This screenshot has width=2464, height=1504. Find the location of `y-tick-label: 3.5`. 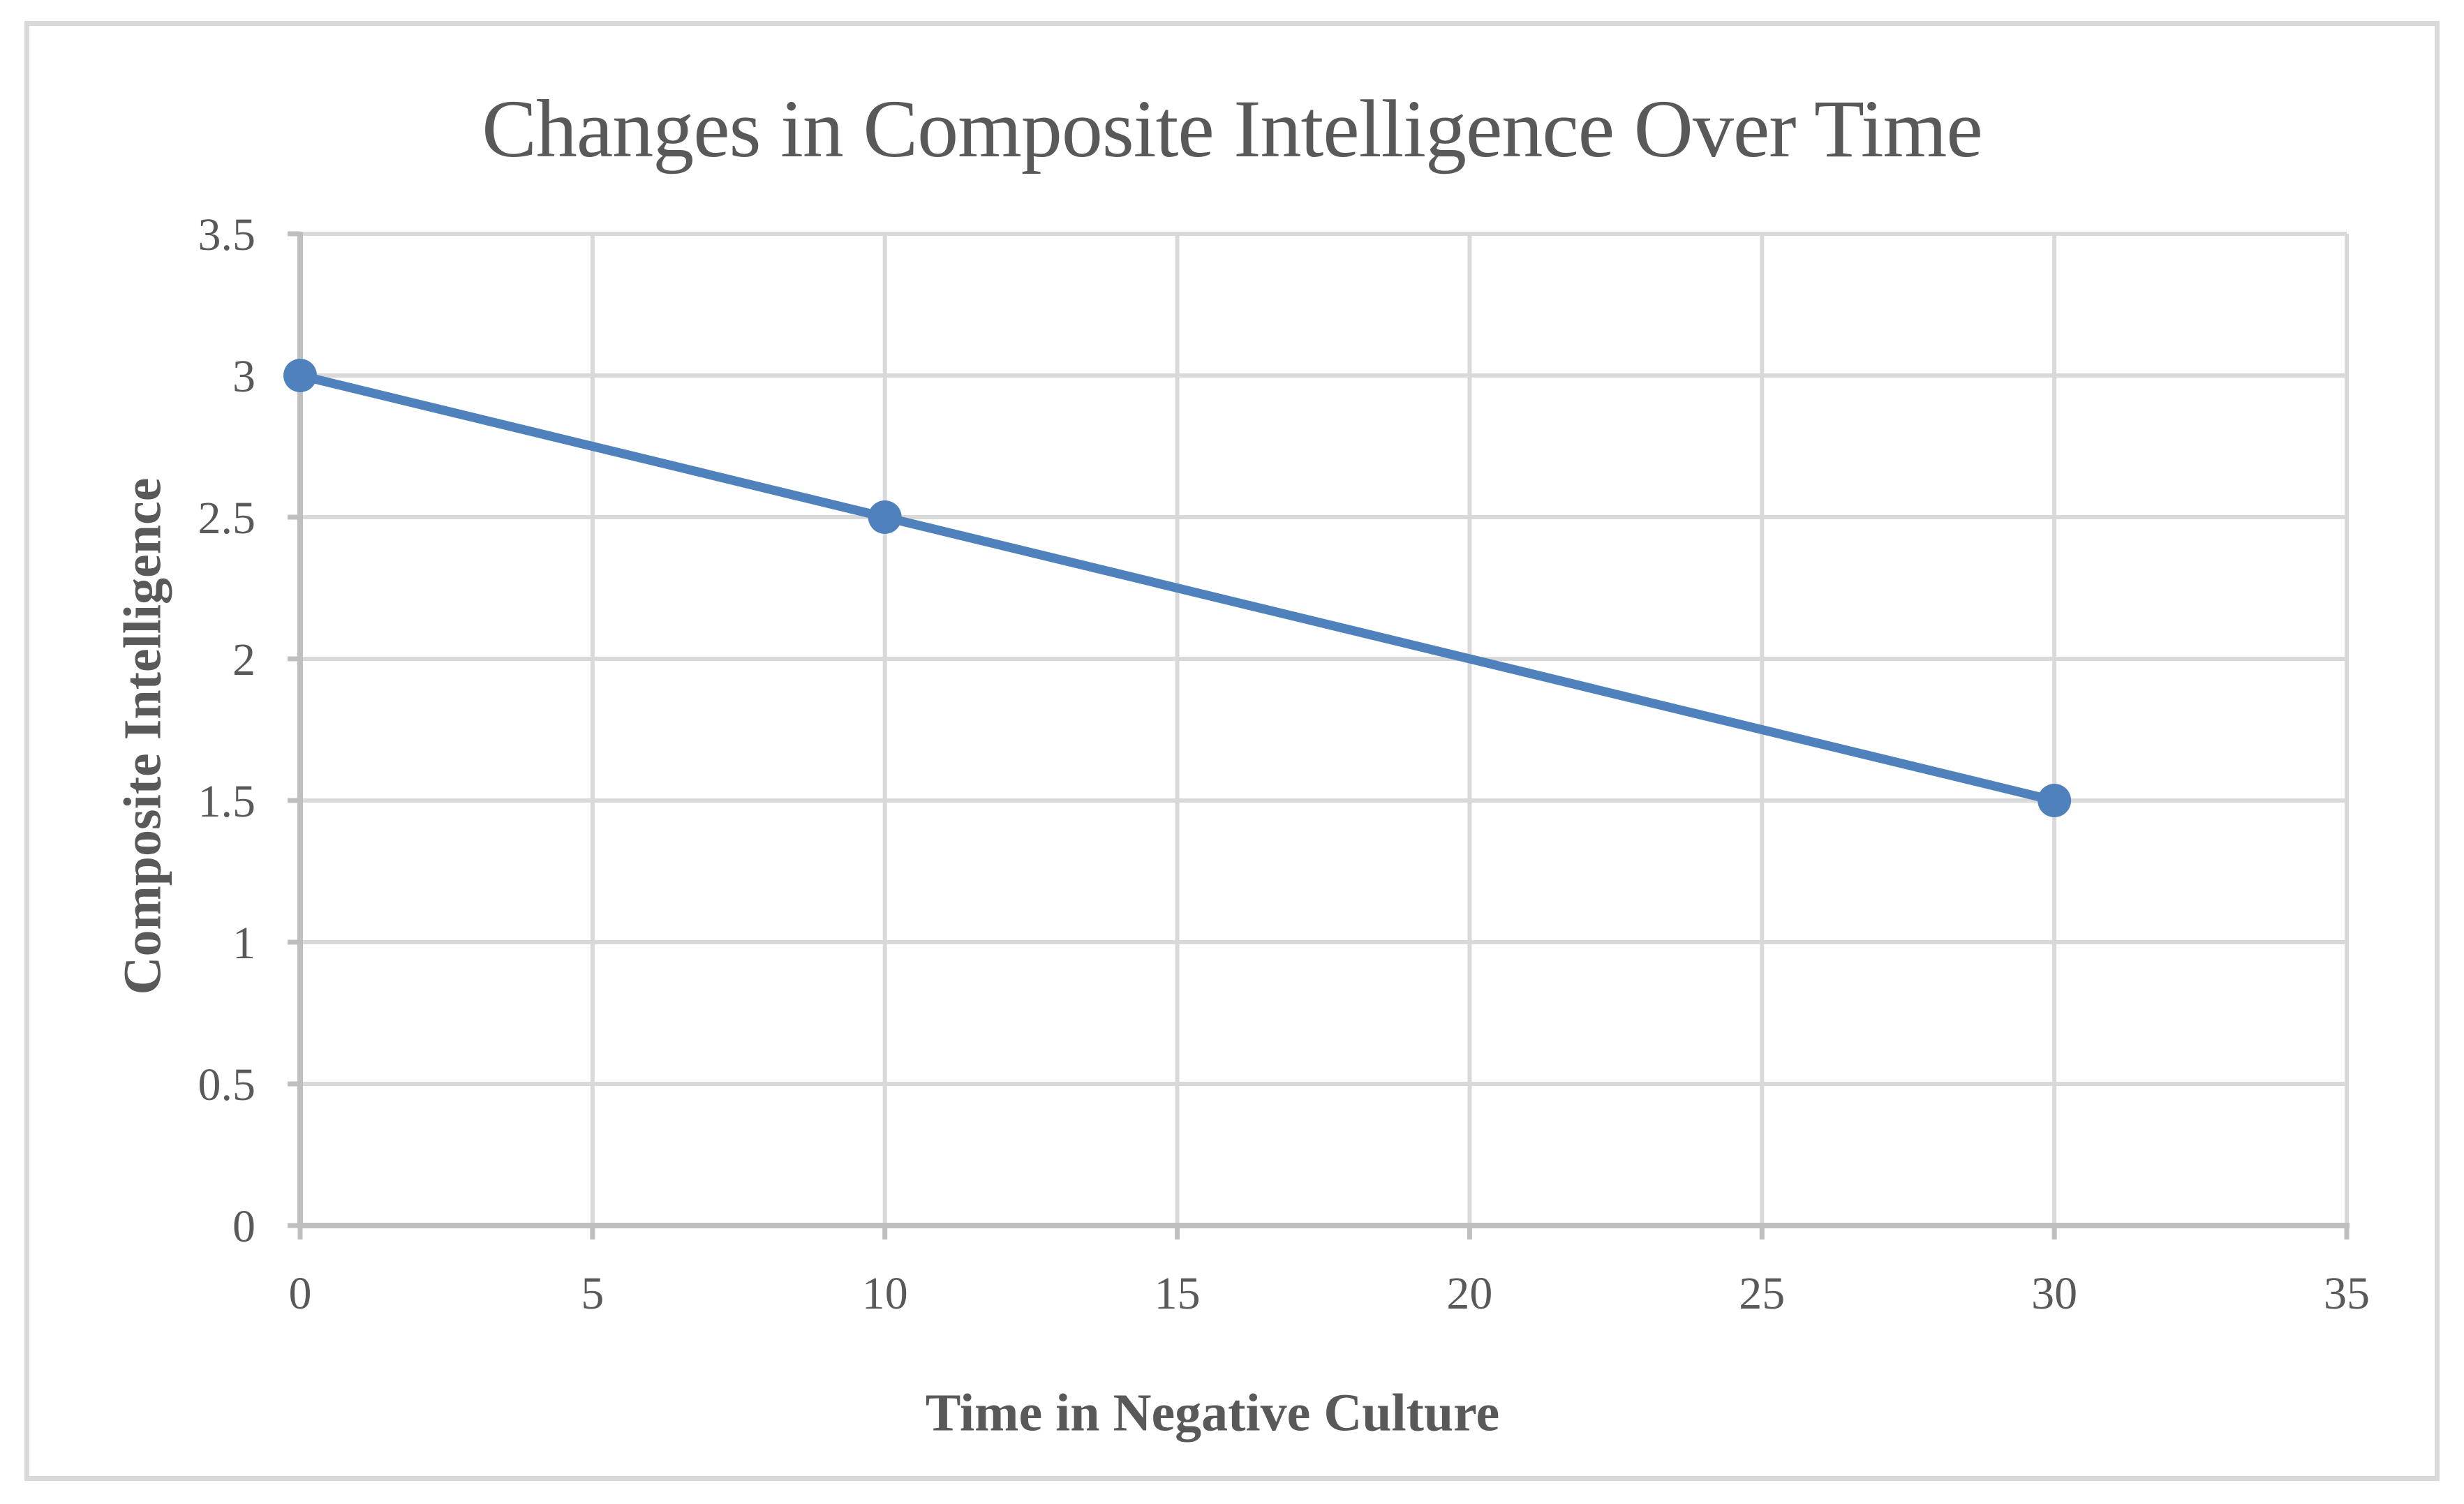

y-tick-label: 3.5 is located at coordinates (227, 235).